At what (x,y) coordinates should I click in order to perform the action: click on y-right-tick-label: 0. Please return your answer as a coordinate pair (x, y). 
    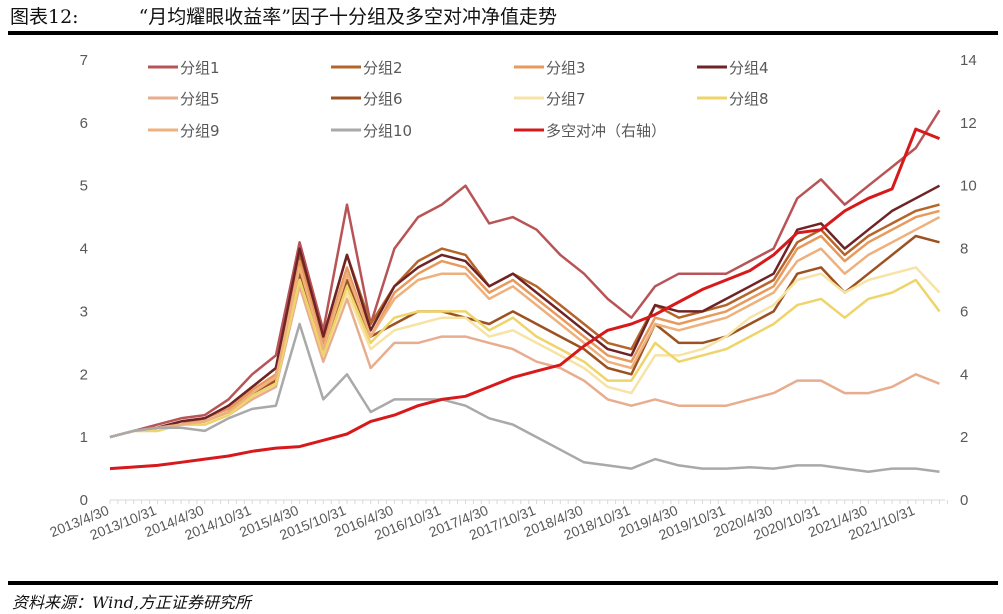
    Looking at the image, I should click on (964, 500).